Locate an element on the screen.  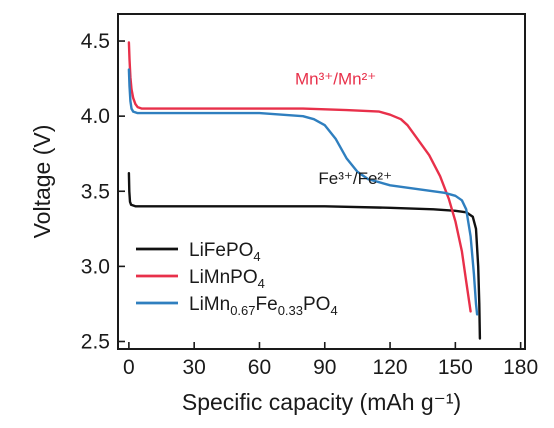
annotations: Mn³⁺/Mn²⁺ Fe³⁺/Fe²⁺ is located at coordinates (343, 129).